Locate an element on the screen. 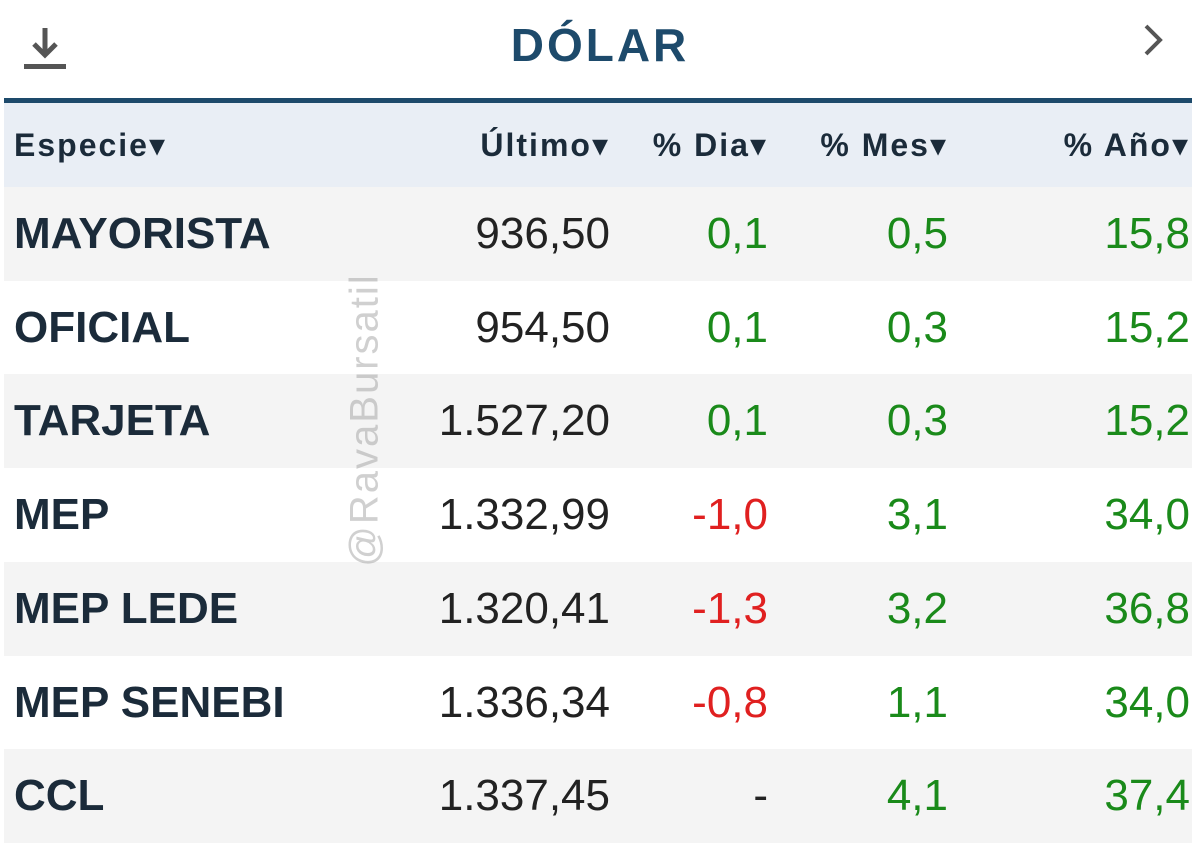 Image resolution: width=1200 pixels, height=856 pixels. table-row: TARJETA 1.527,20 0,1 0,3 15,2 is located at coordinates (598, 421).